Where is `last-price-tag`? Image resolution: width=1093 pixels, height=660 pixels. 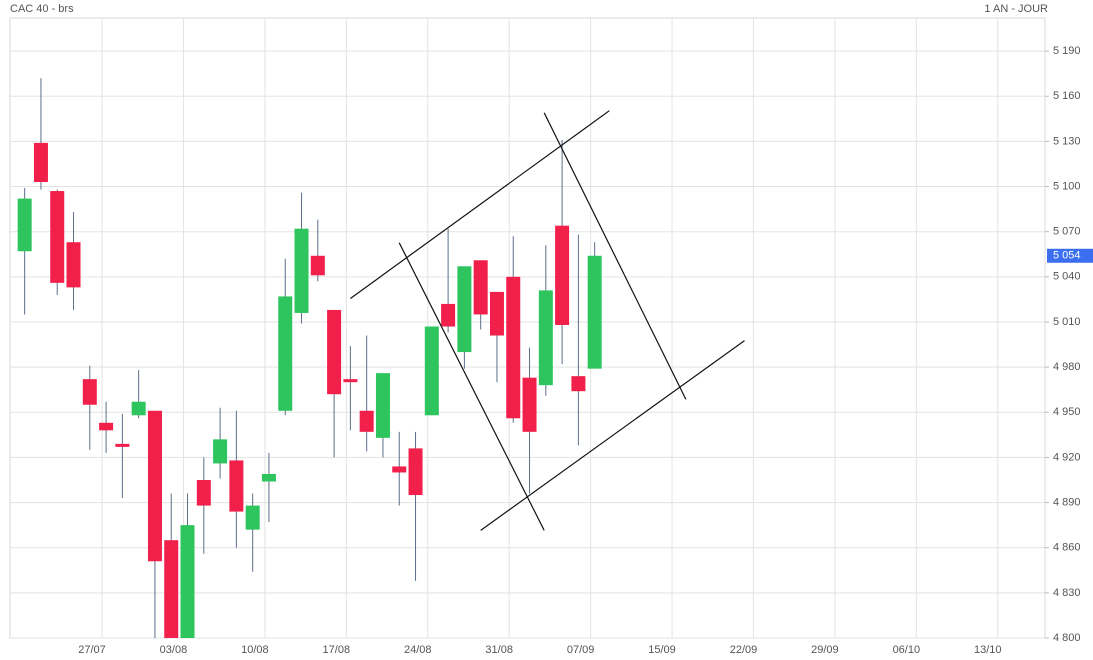
last-price-tag is located at coordinates (1070, 255).